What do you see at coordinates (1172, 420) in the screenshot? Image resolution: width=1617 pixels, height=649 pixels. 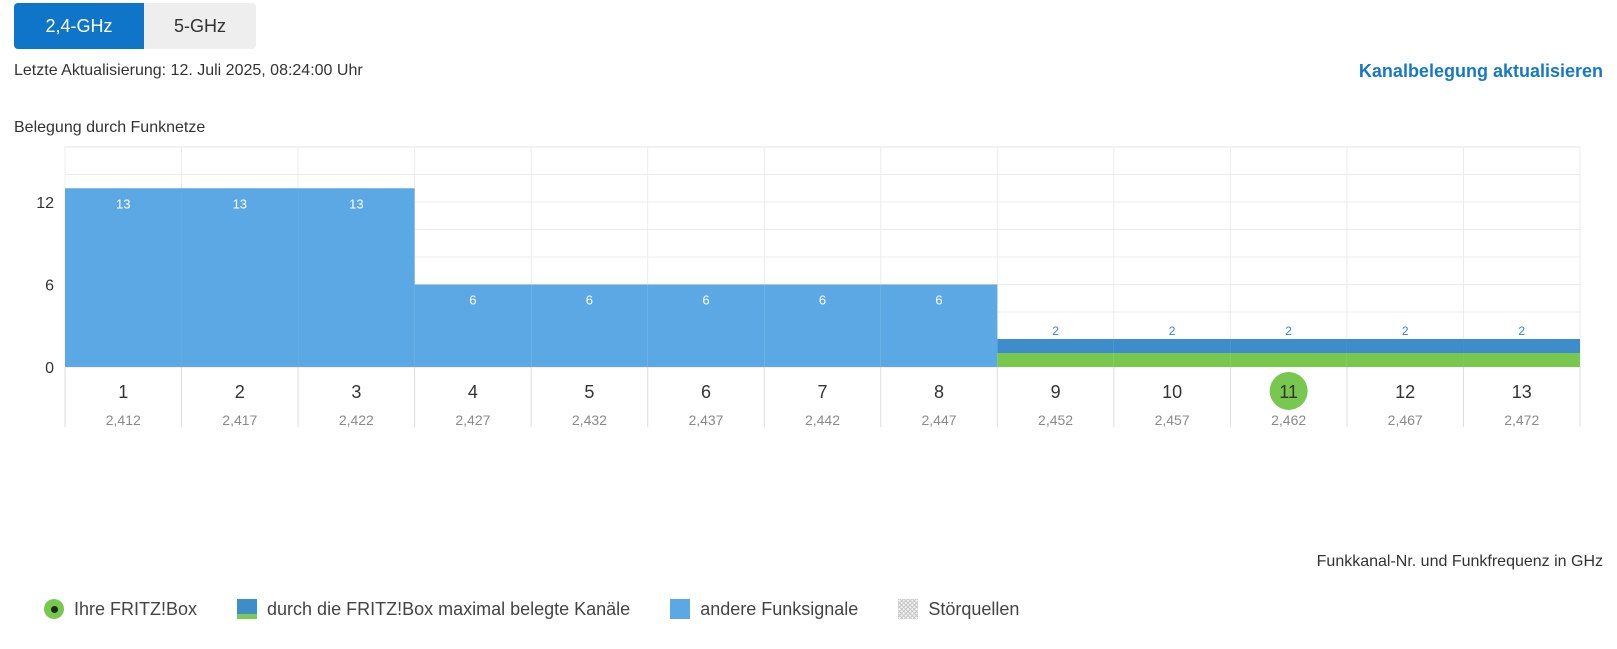 I see `channel-frequency-label: 2,457` at bounding box center [1172, 420].